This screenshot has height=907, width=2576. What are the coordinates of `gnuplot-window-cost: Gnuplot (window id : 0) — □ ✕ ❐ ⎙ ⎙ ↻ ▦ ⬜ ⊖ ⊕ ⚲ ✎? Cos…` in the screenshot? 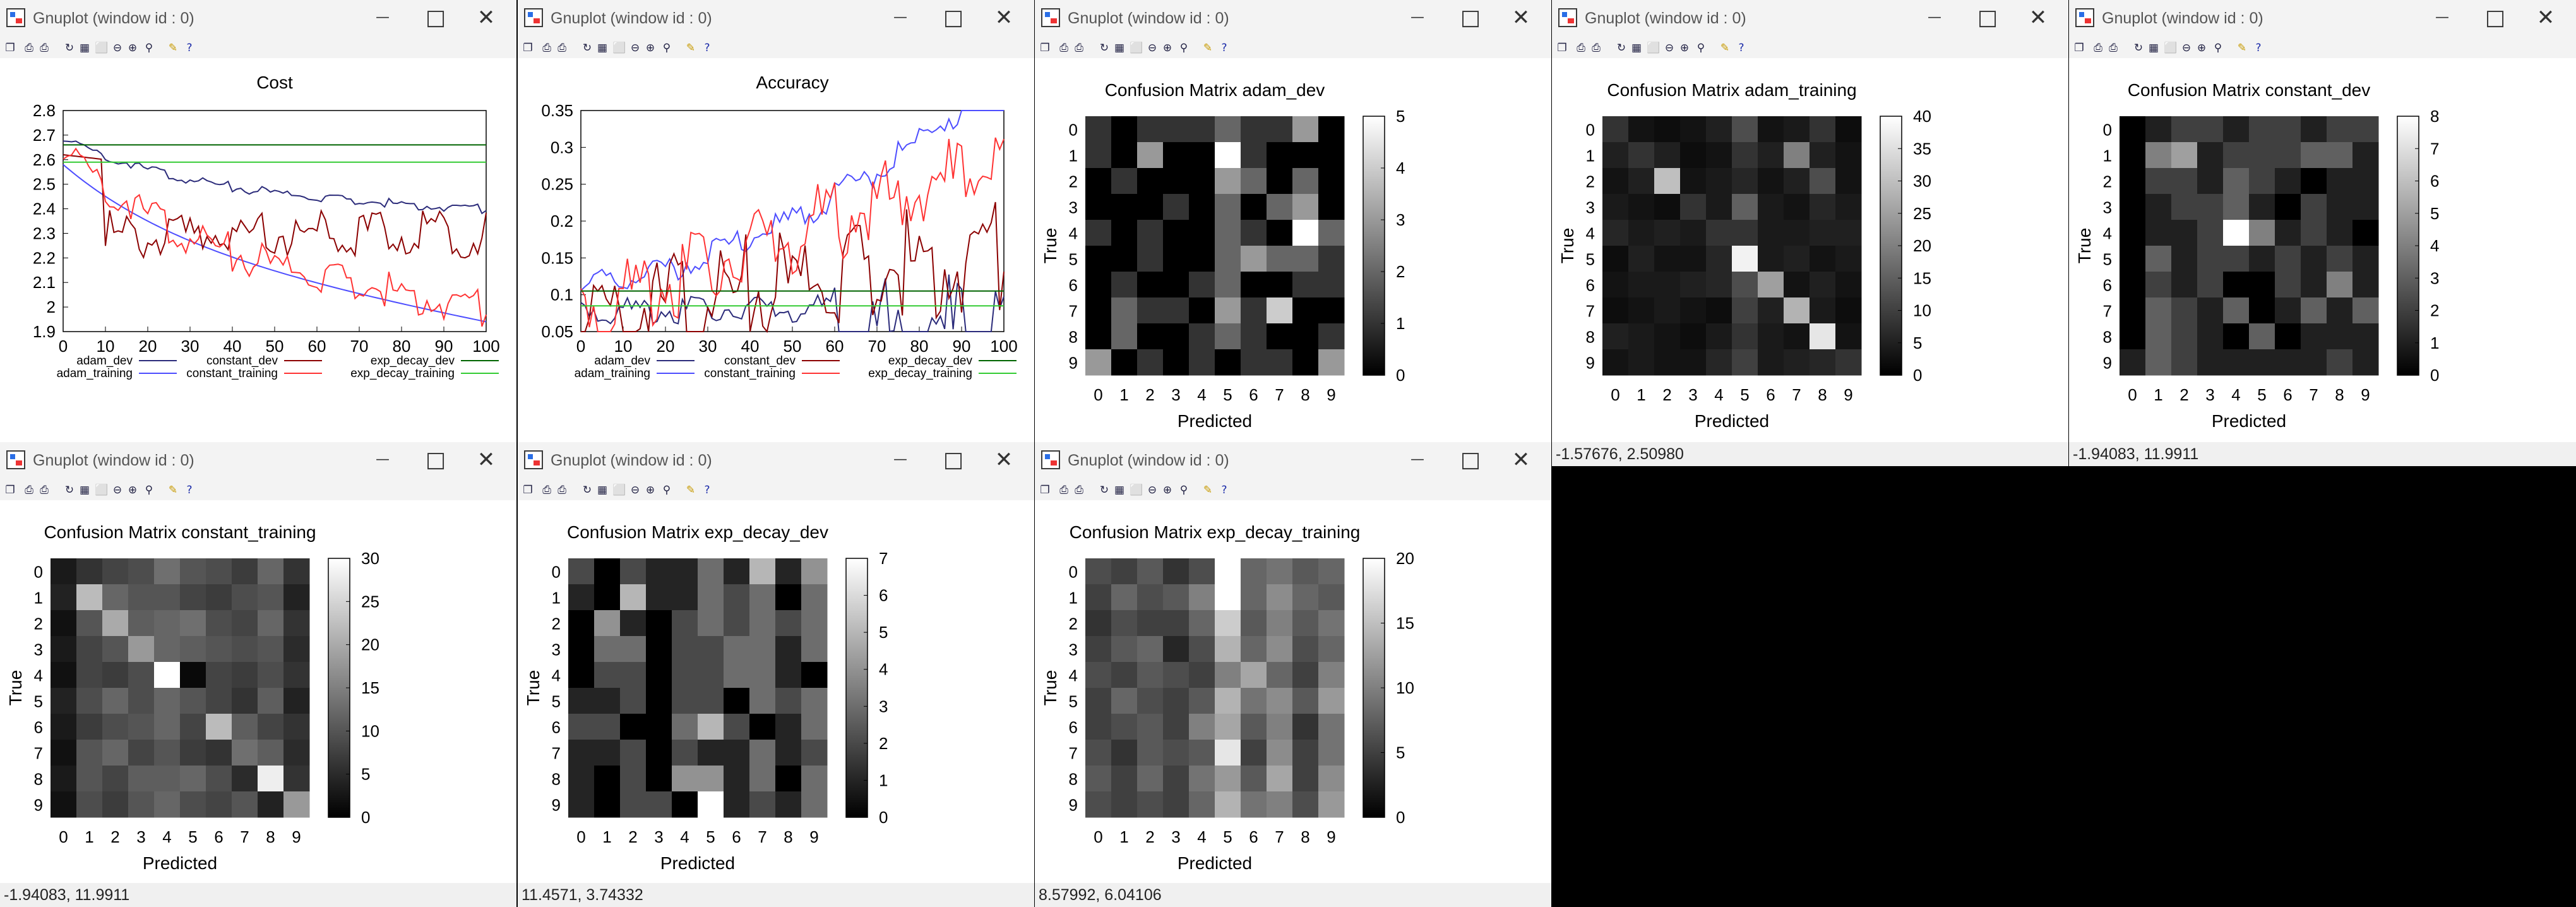 It's located at (258, 221).